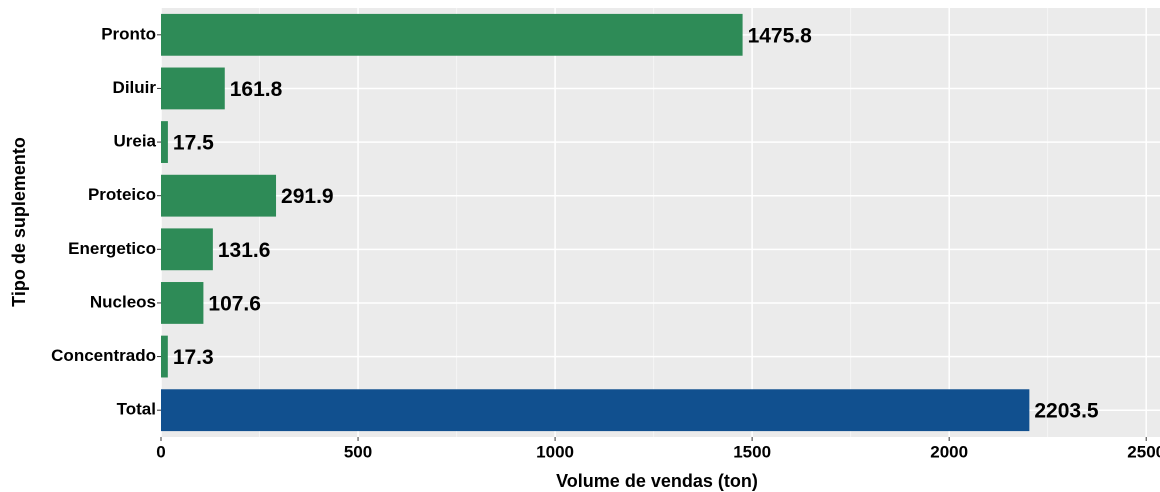 The image size is (1160, 492). What do you see at coordinates (234, 303) in the screenshot?
I see `value-label: 107.6` at bounding box center [234, 303].